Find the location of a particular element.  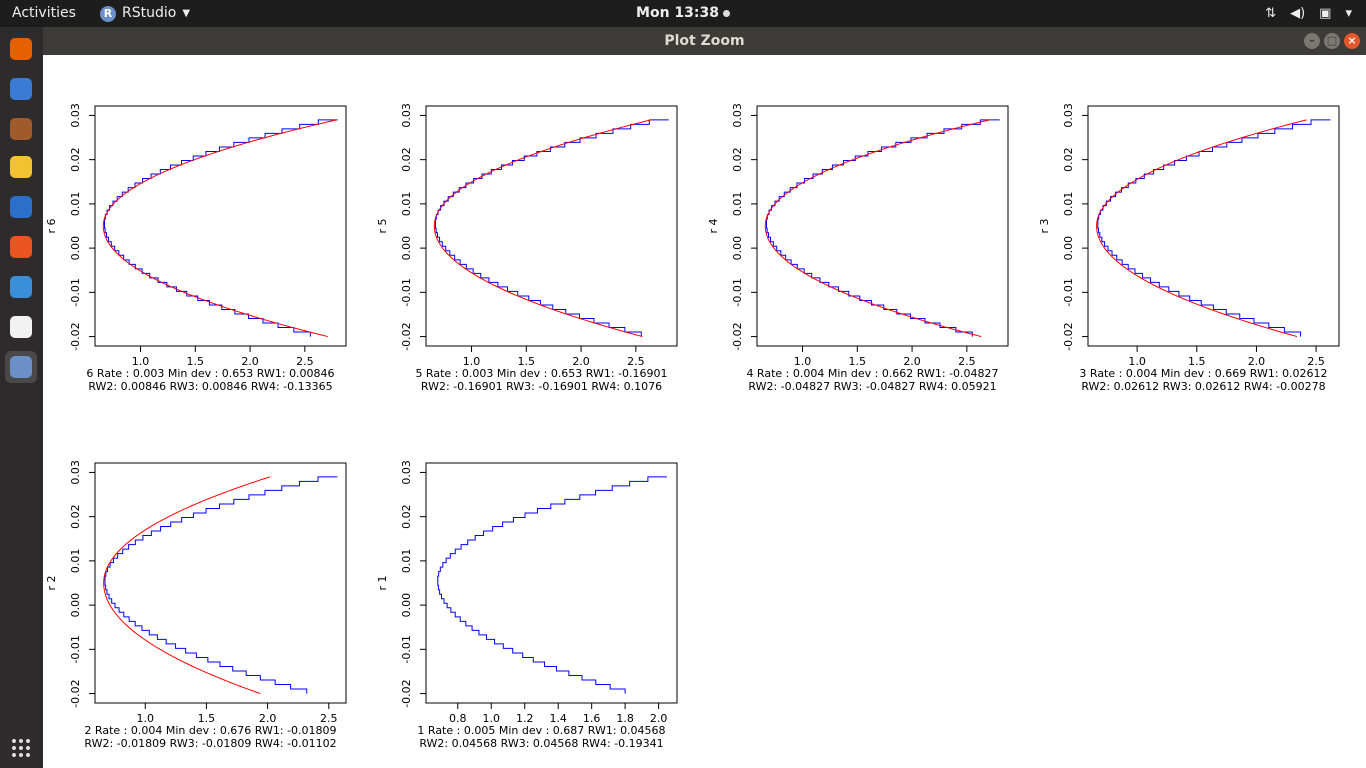

amazon-glyph is located at coordinates (21, 327).